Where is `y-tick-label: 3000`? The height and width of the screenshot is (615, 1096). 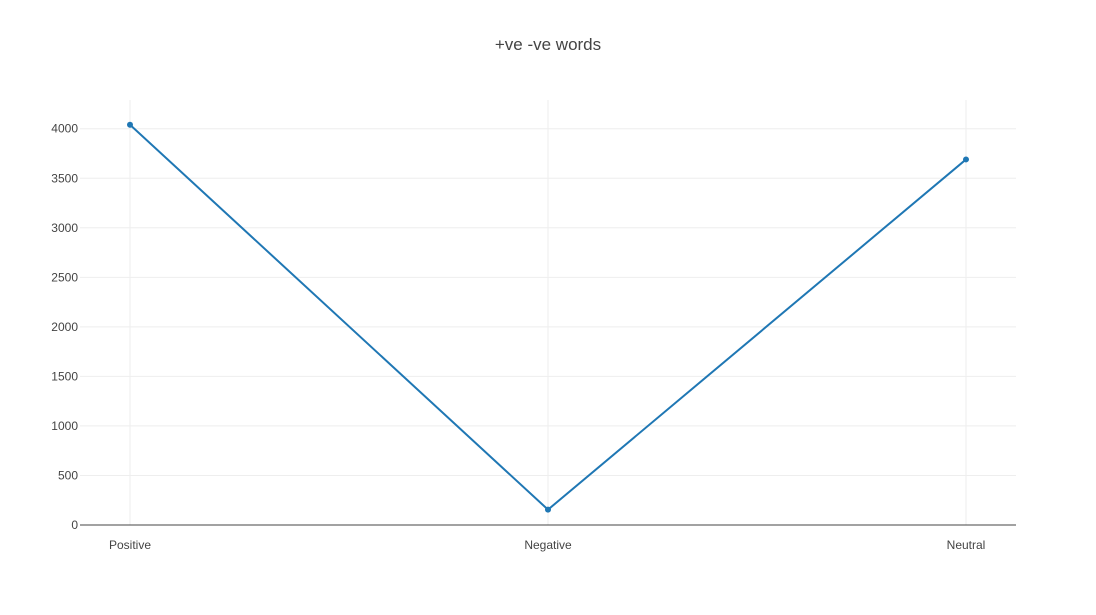 y-tick-label: 3000 is located at coordinates (64, 228).